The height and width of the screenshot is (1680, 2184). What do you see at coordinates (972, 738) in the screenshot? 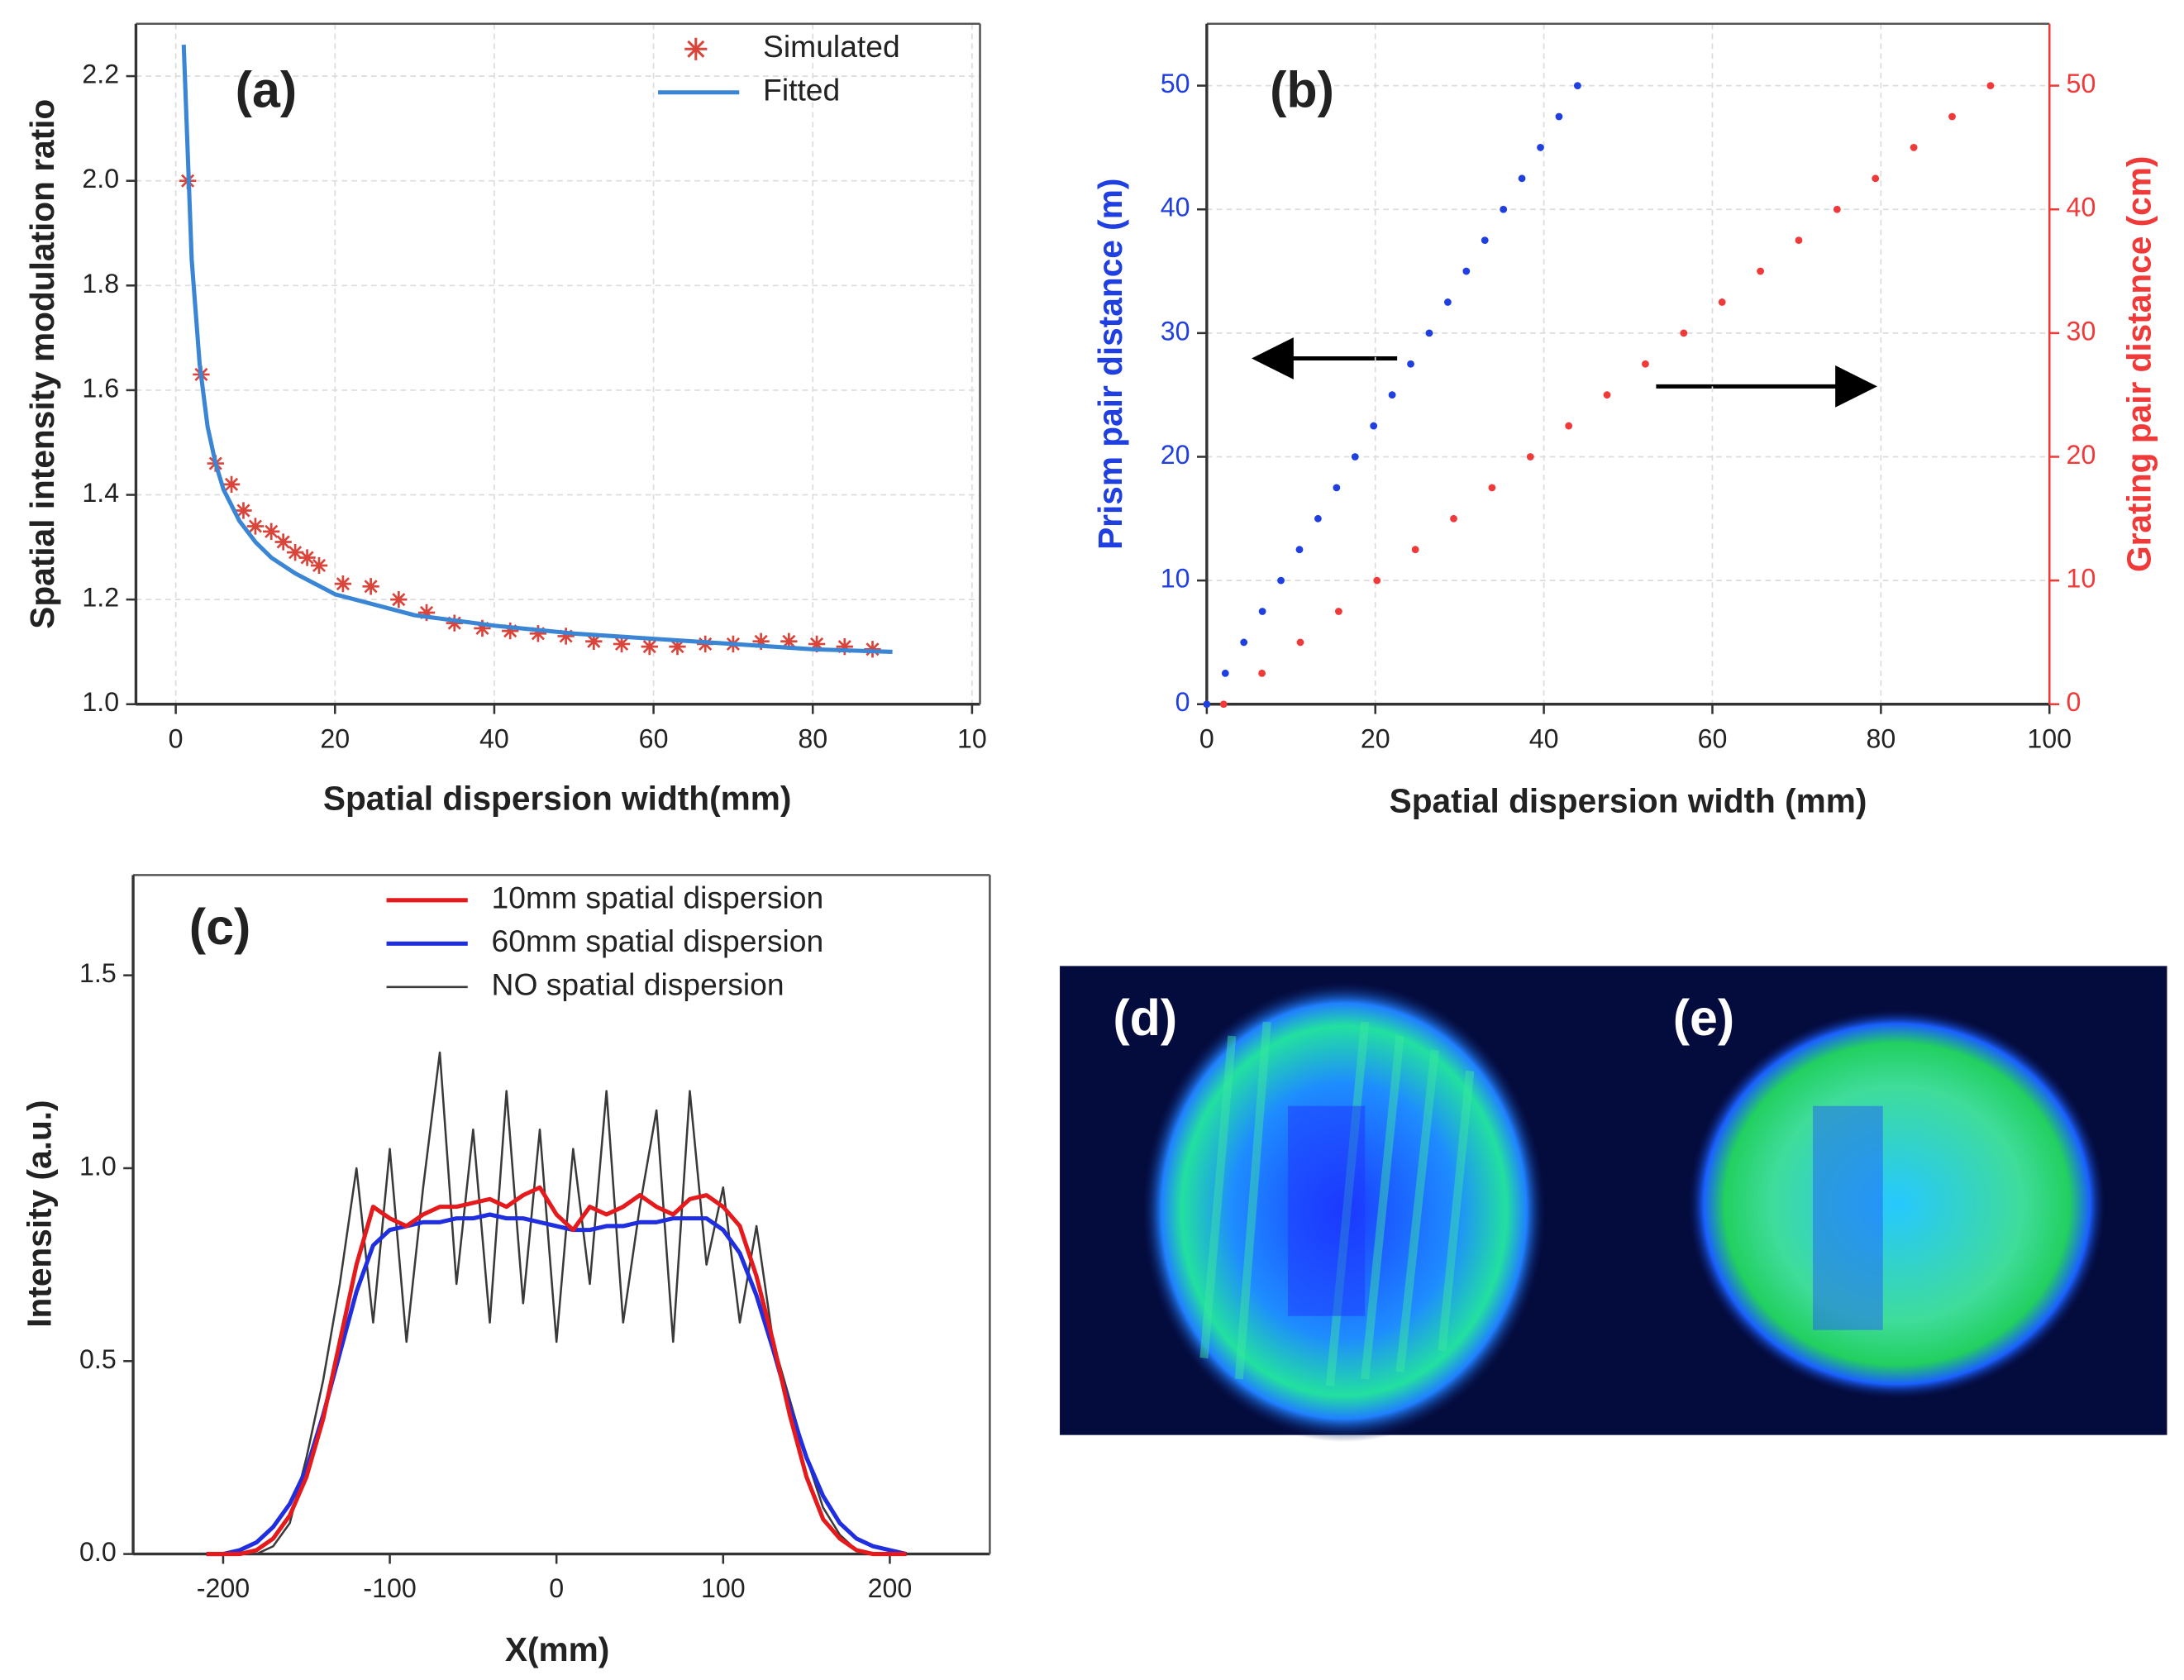
I see `x-tick-label: 10` at bounding box center [972, 738].